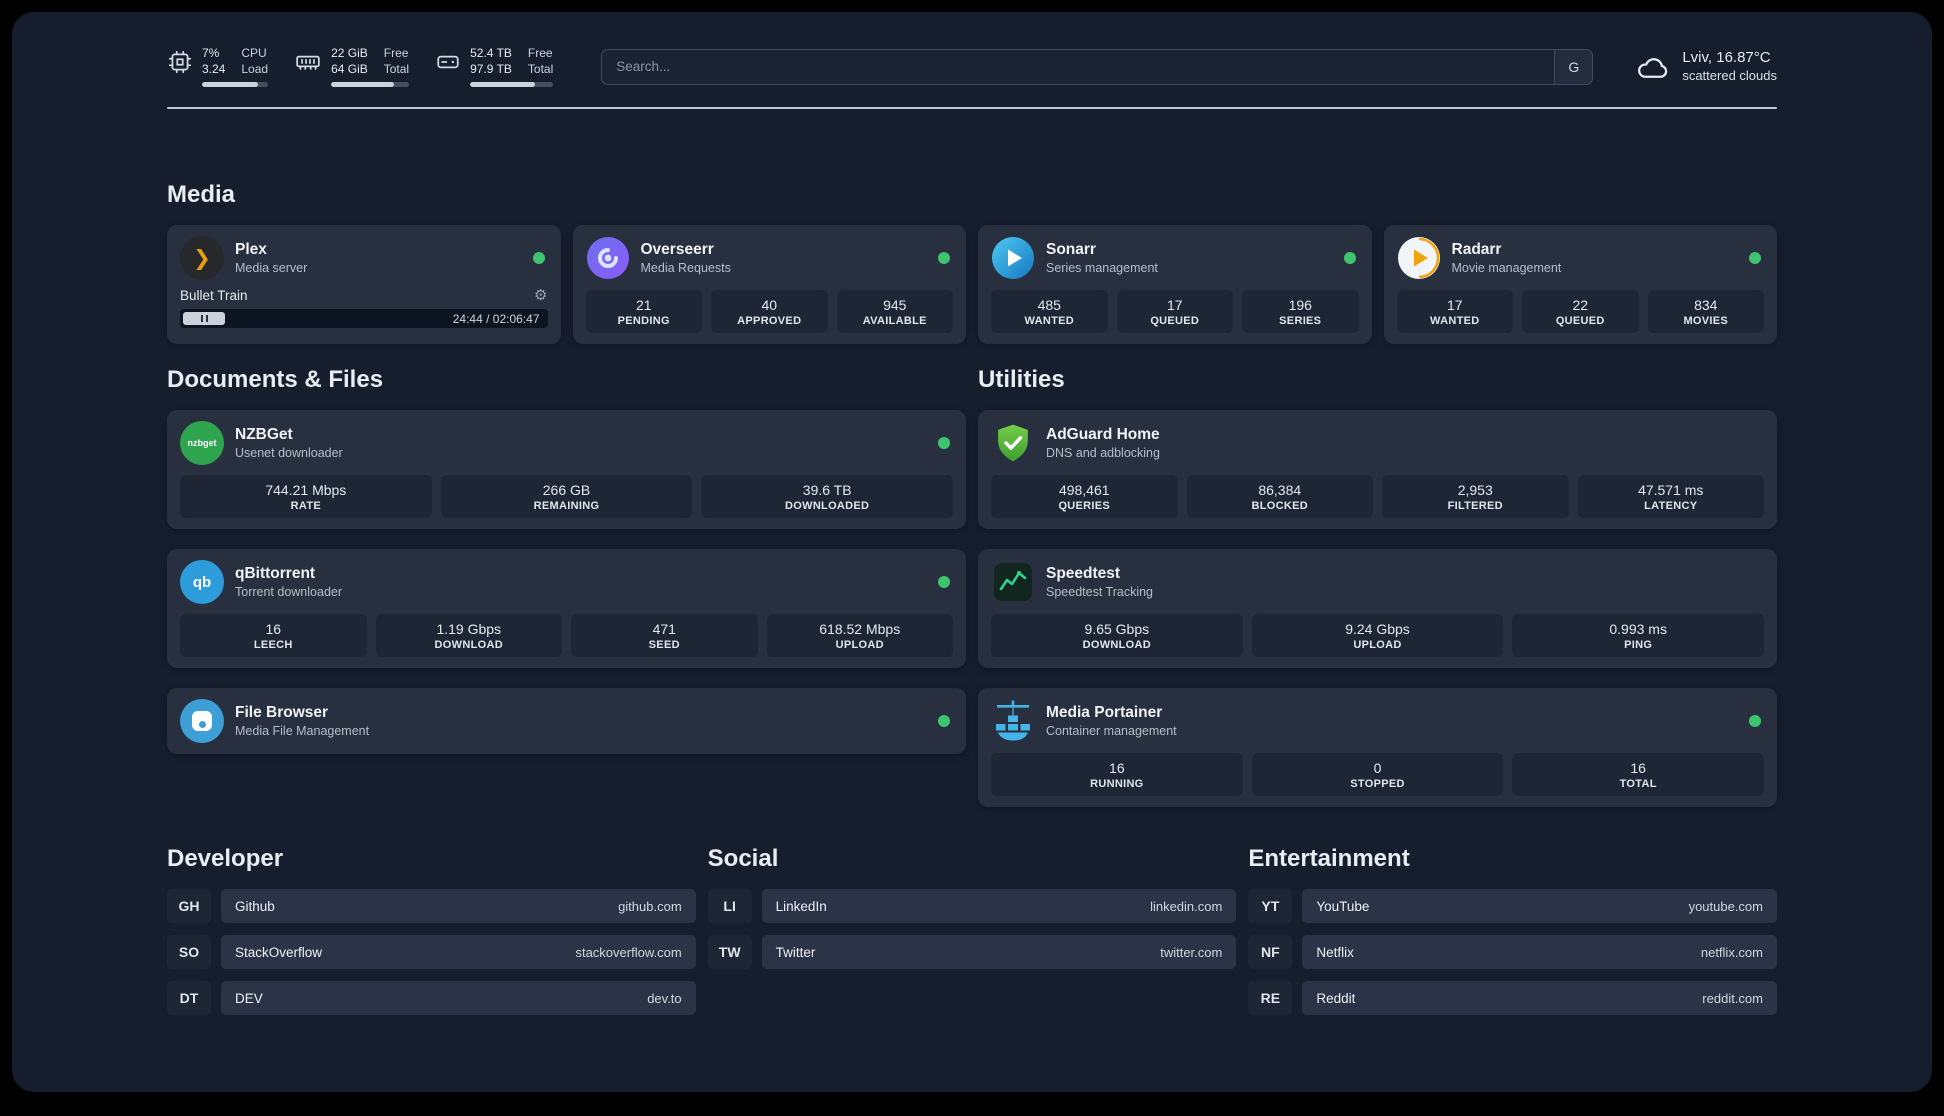 The image size is (1944, 1116). I want to click on stat-tile: 40 APPROVED, so click(769, 312).